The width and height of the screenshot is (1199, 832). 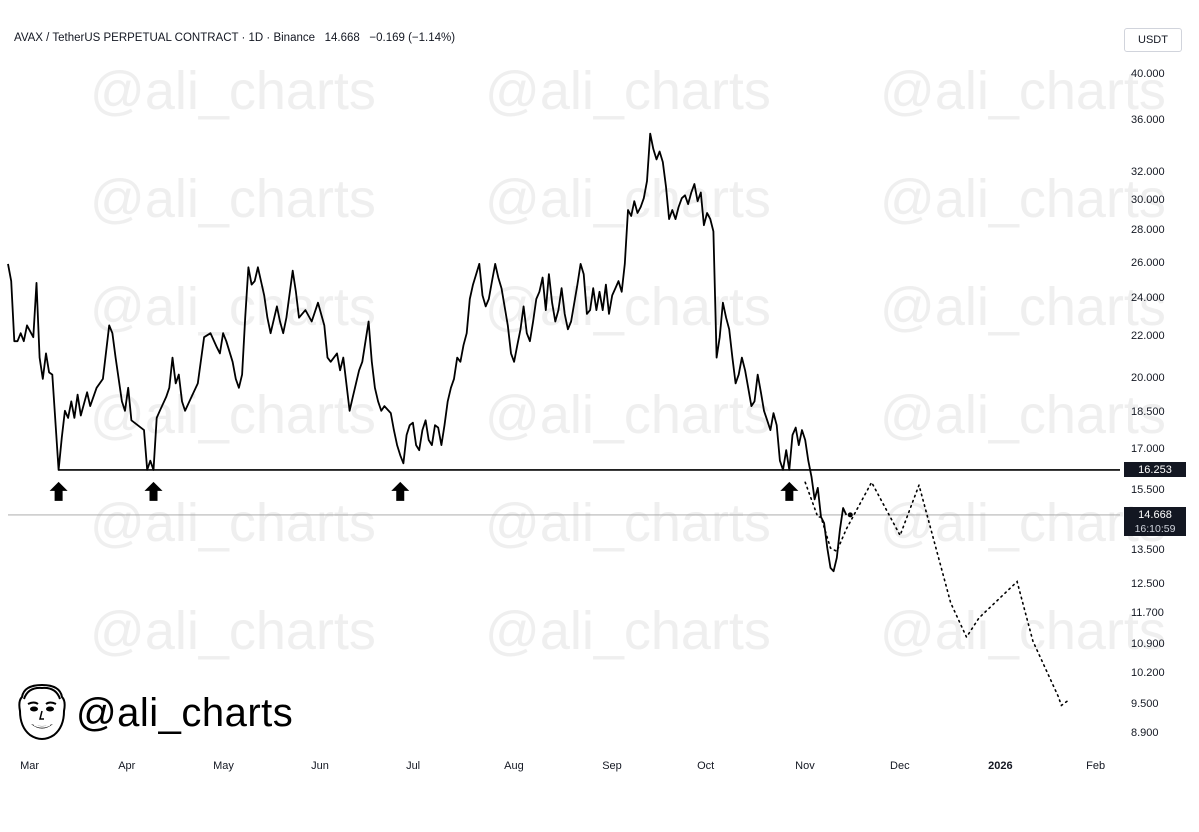 I want to click on last-price-value: 14.668, so click(x=342, y=38).